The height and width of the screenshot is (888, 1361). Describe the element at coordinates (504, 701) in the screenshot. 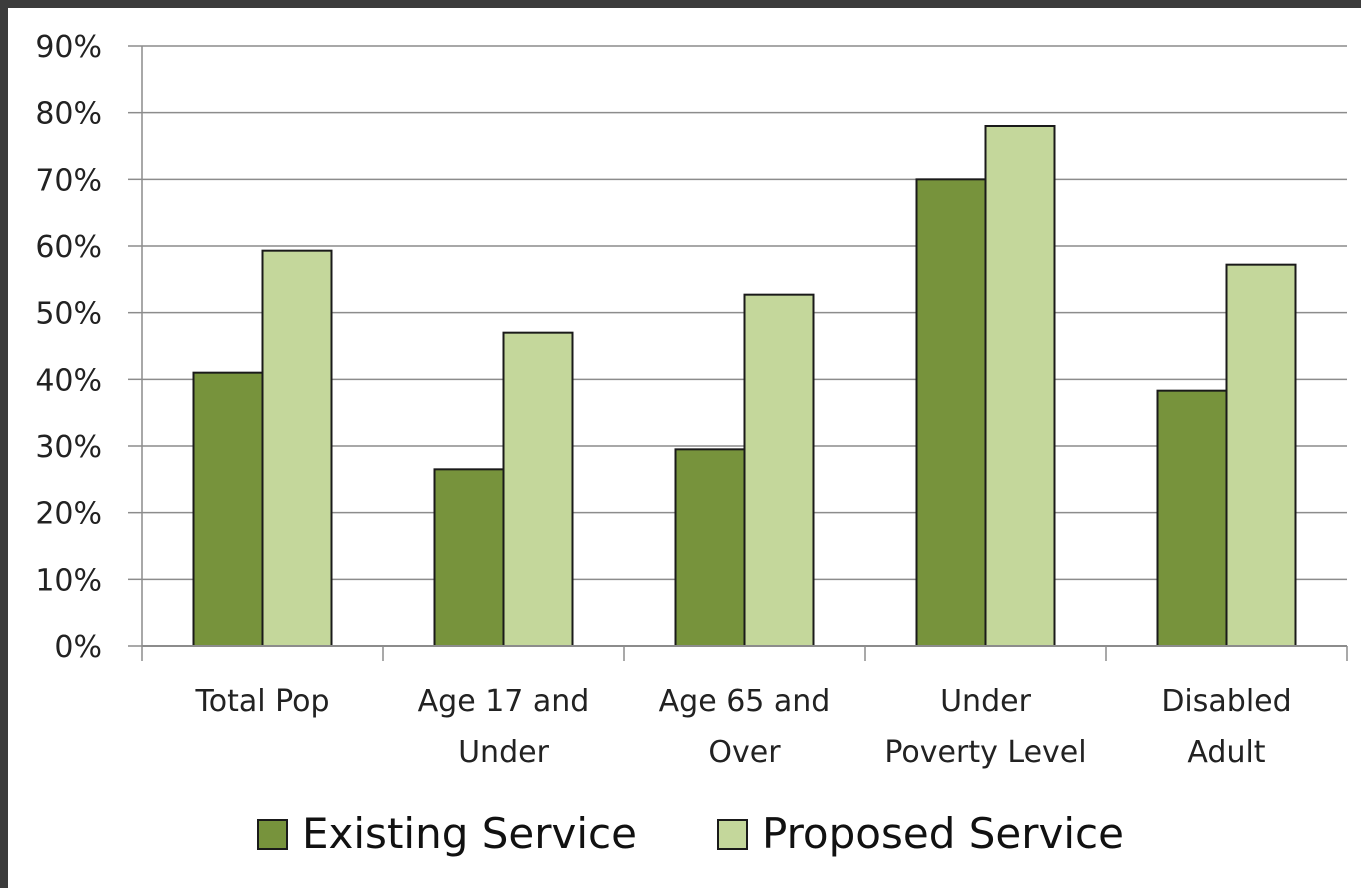

I see `x-category-label: Age 17 and` at that location.